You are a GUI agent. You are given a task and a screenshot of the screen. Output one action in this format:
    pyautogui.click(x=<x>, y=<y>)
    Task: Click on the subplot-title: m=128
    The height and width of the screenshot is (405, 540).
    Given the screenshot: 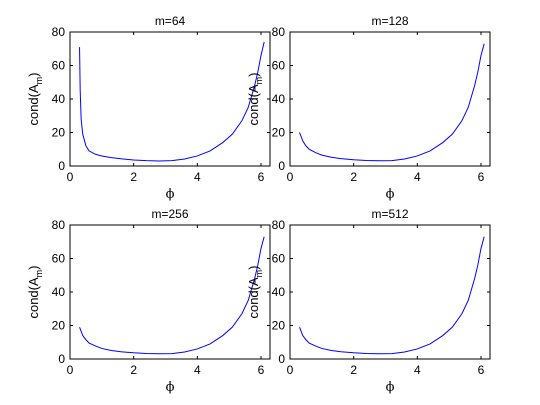 What is the action you would take?
    pyautogui.click(x=389, y=21)
    